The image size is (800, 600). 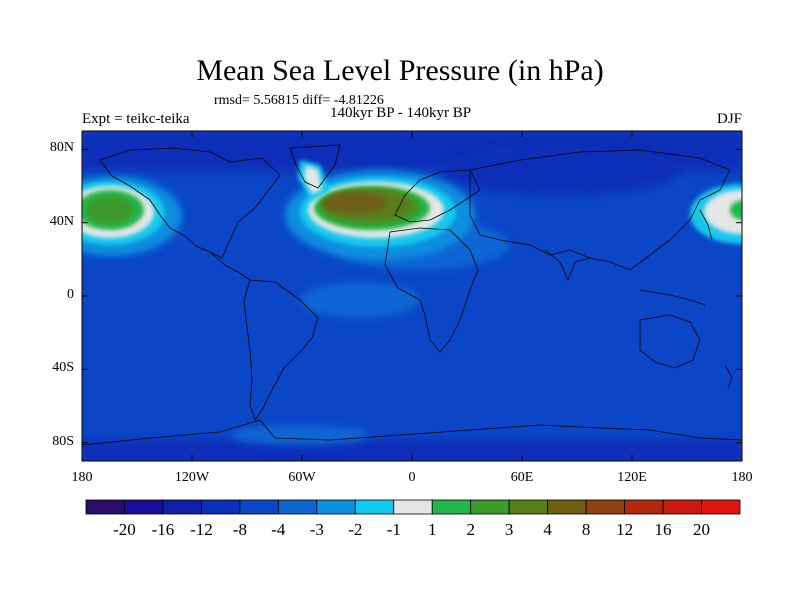 What do you see at coordinates (706, 225) in the screenshot?
I see `coast-japan` at bounding box center [706, 225].